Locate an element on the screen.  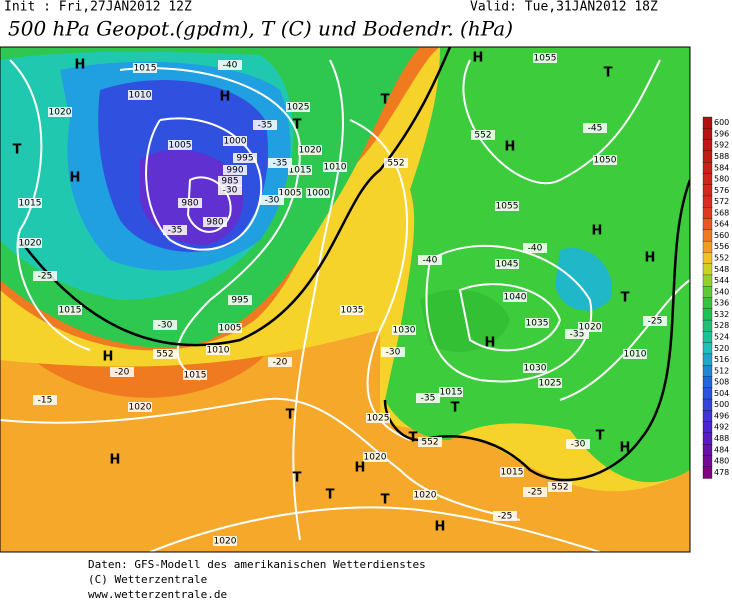
contour-label: 985 is located at coordinates (229, 182).